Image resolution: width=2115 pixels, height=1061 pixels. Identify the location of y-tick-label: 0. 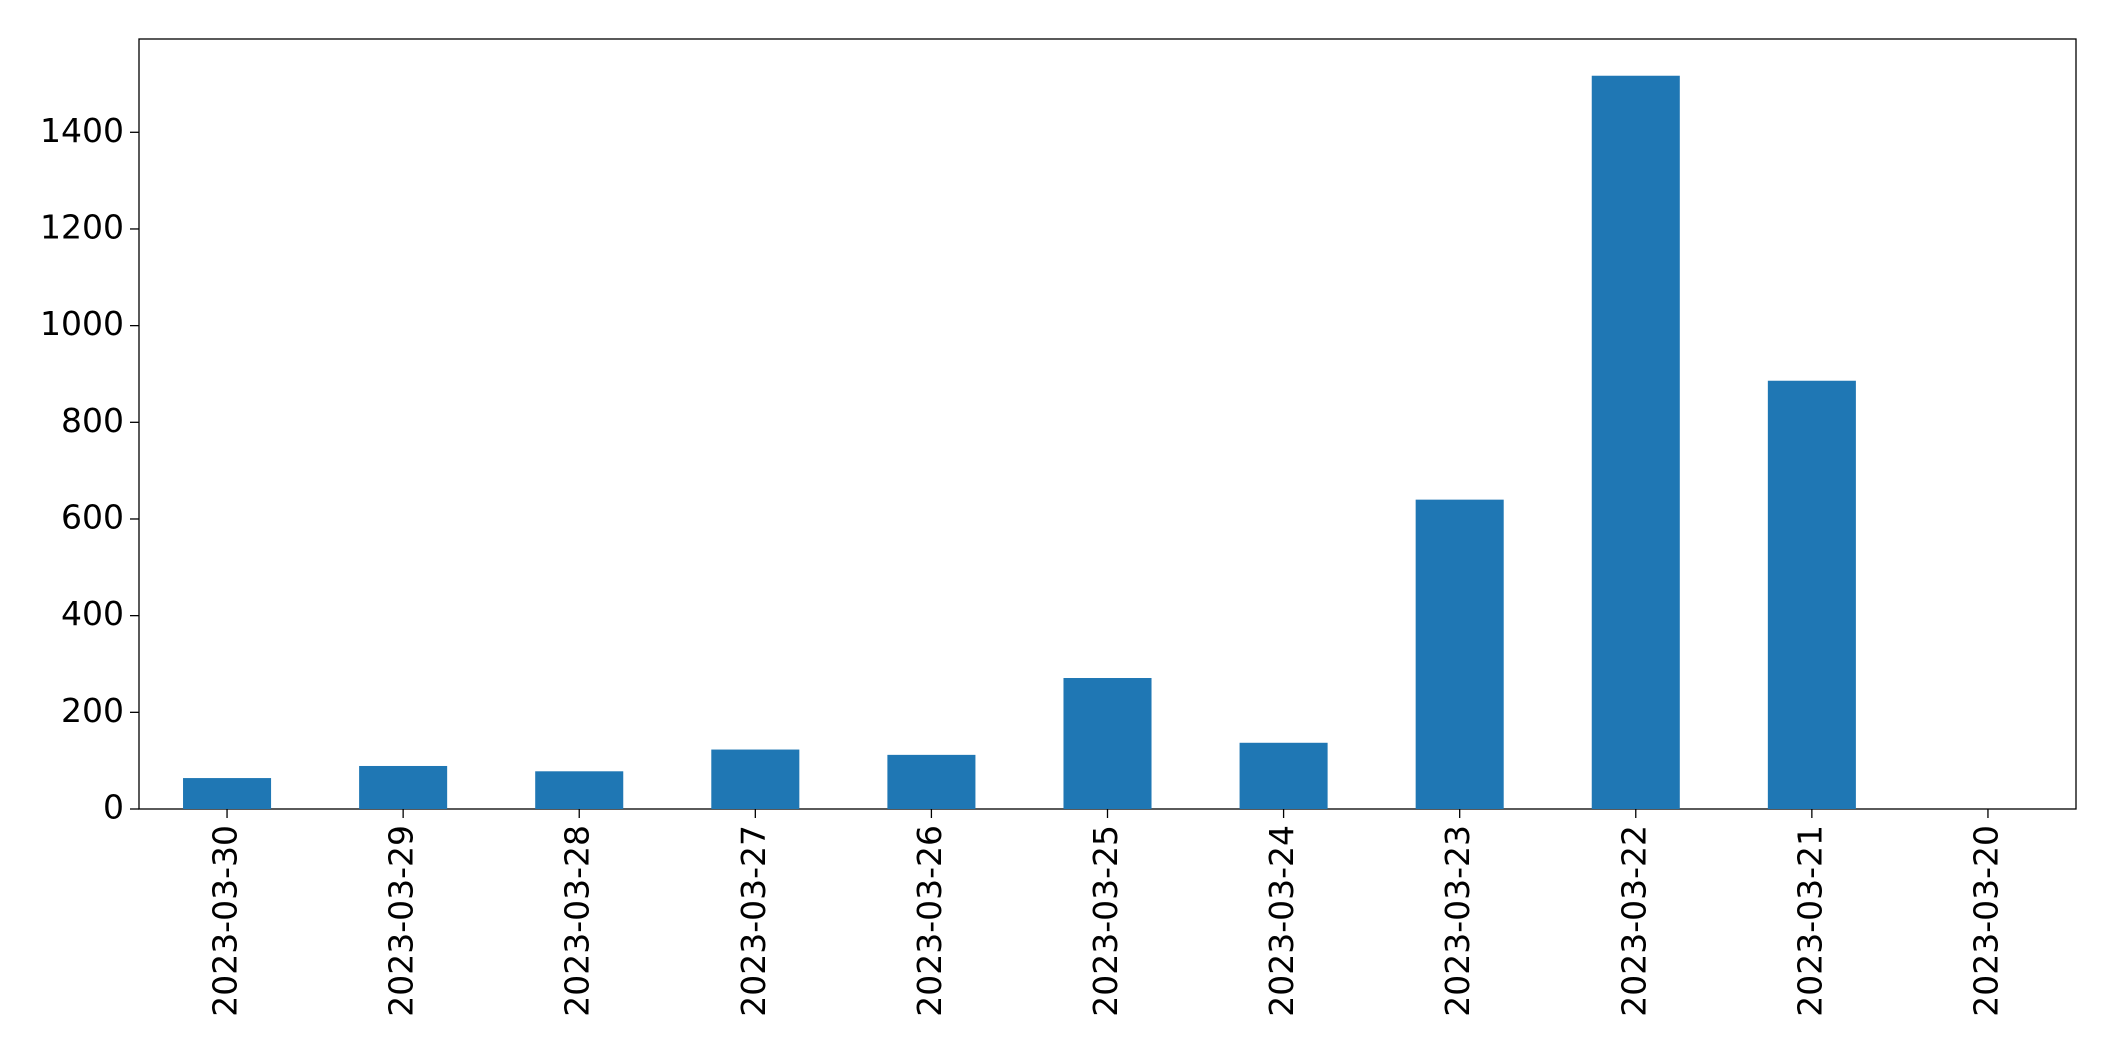
(113, 807).